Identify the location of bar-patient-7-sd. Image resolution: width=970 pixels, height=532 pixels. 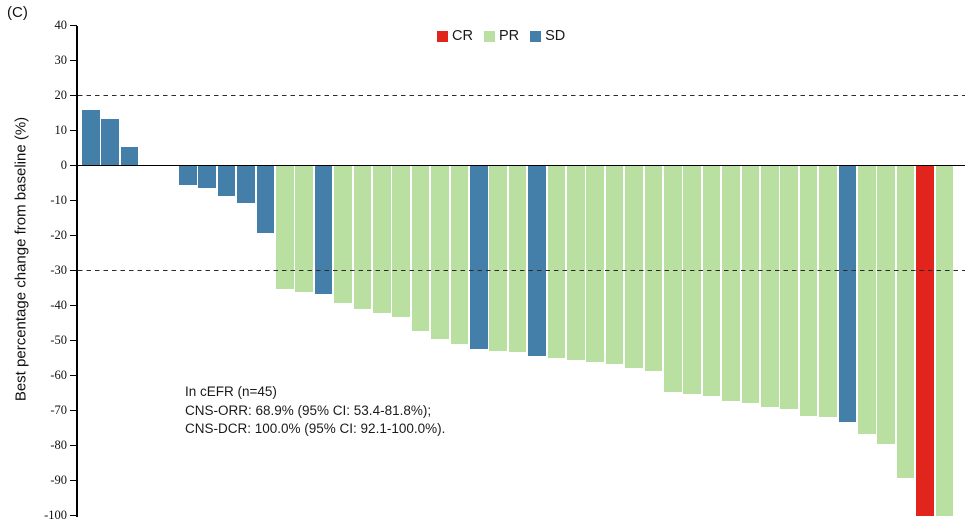
(207, 177).